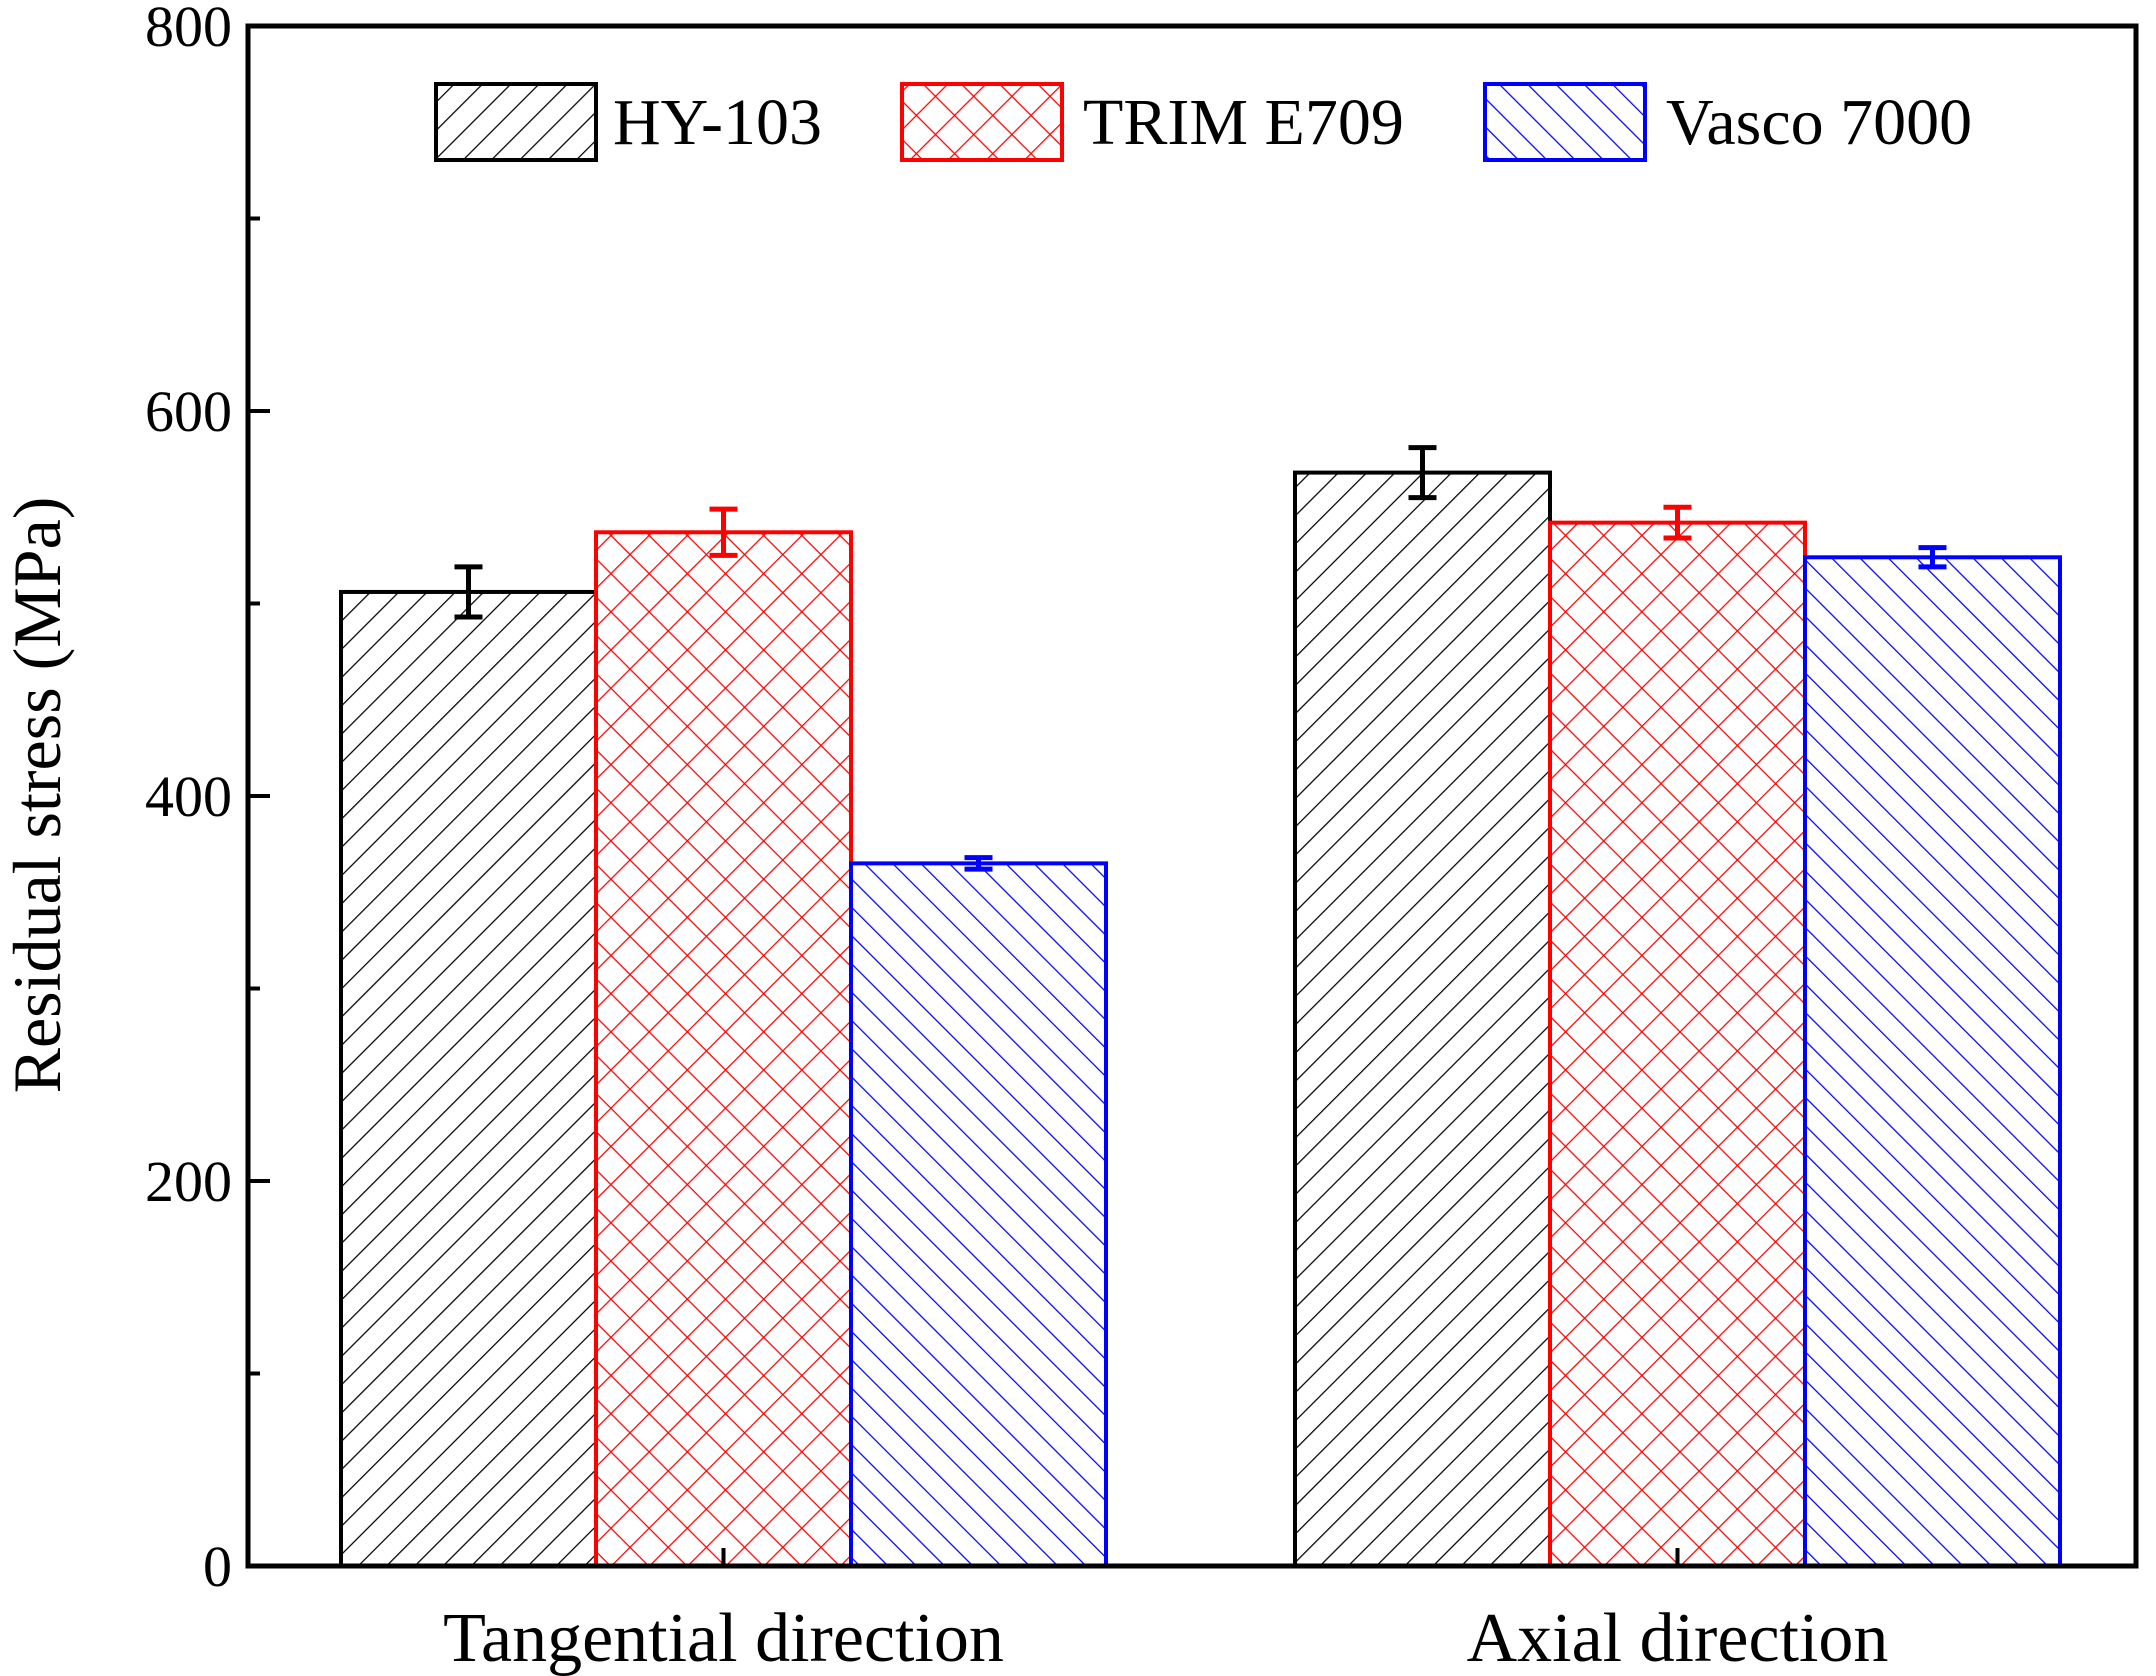 Image resolution: width=2156 pixels, height=1676 pixels. What do you see at coordinates (188, 796) in the screenshot?
I see `y-tick-label: 400` at bounding box center [188, 796].